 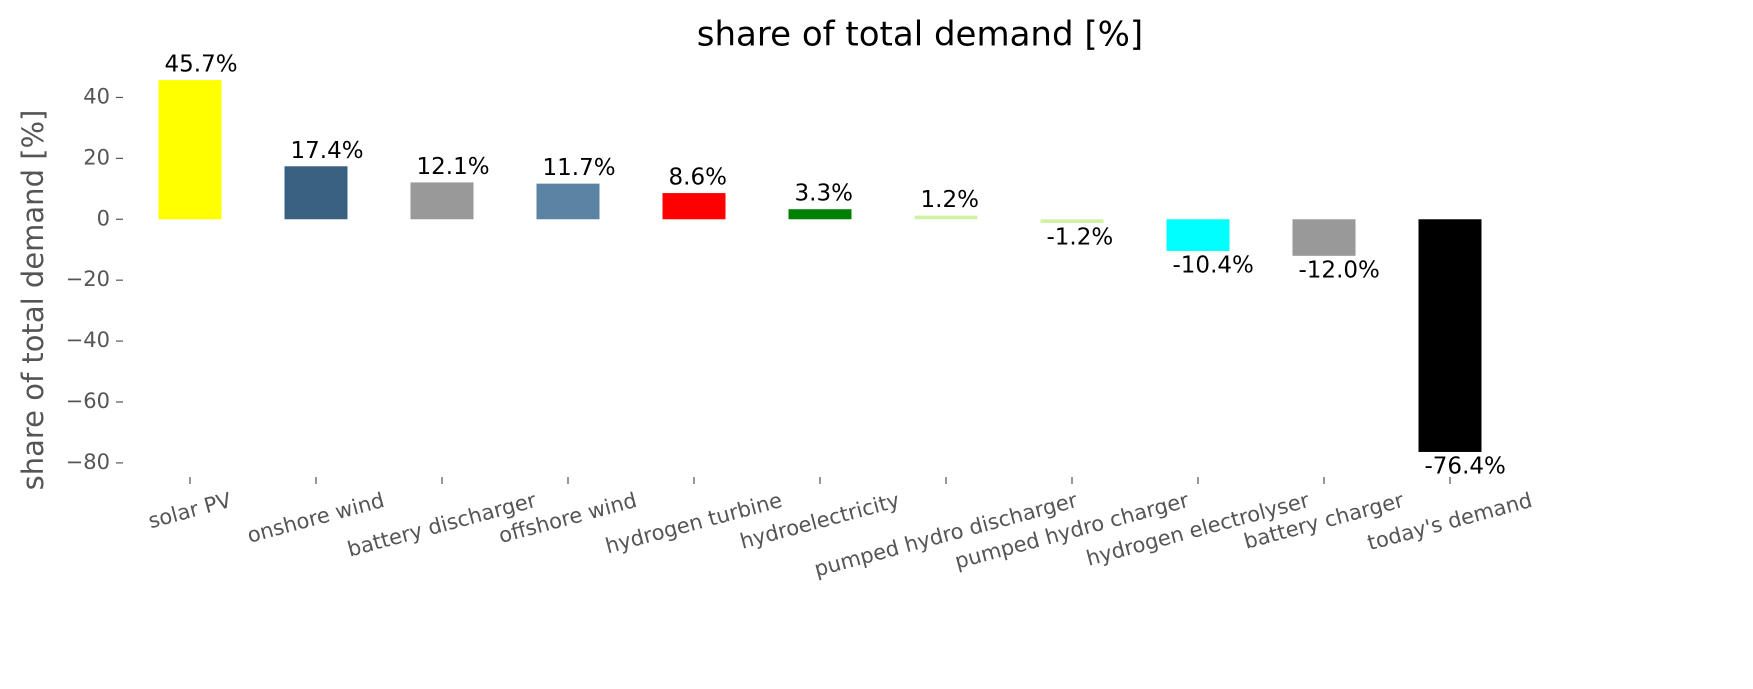 What do you see at coordinates (1339, 270) in the screenshot?
I see `value-label: -12.0%` at bounding box center [1339, 270].